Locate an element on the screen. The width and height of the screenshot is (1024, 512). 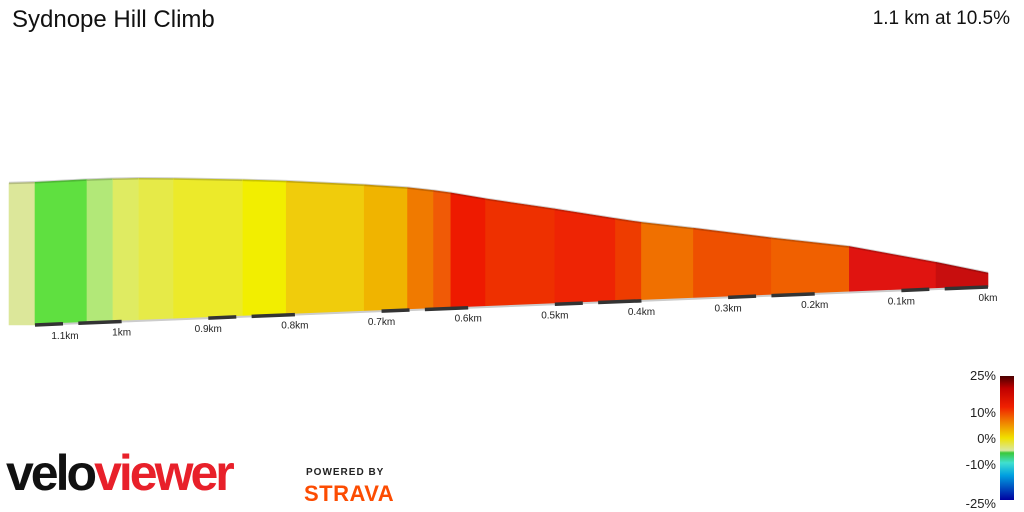
distance-tick-label: 0.8km is located at coordinates (294, 326).